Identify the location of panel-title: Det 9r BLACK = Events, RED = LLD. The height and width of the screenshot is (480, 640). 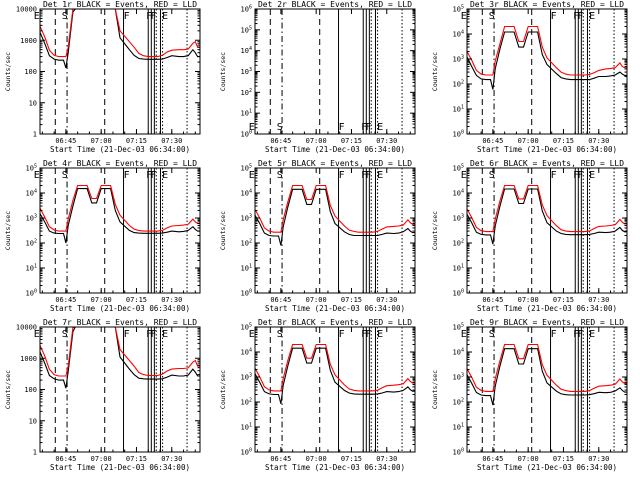
(547, 322).